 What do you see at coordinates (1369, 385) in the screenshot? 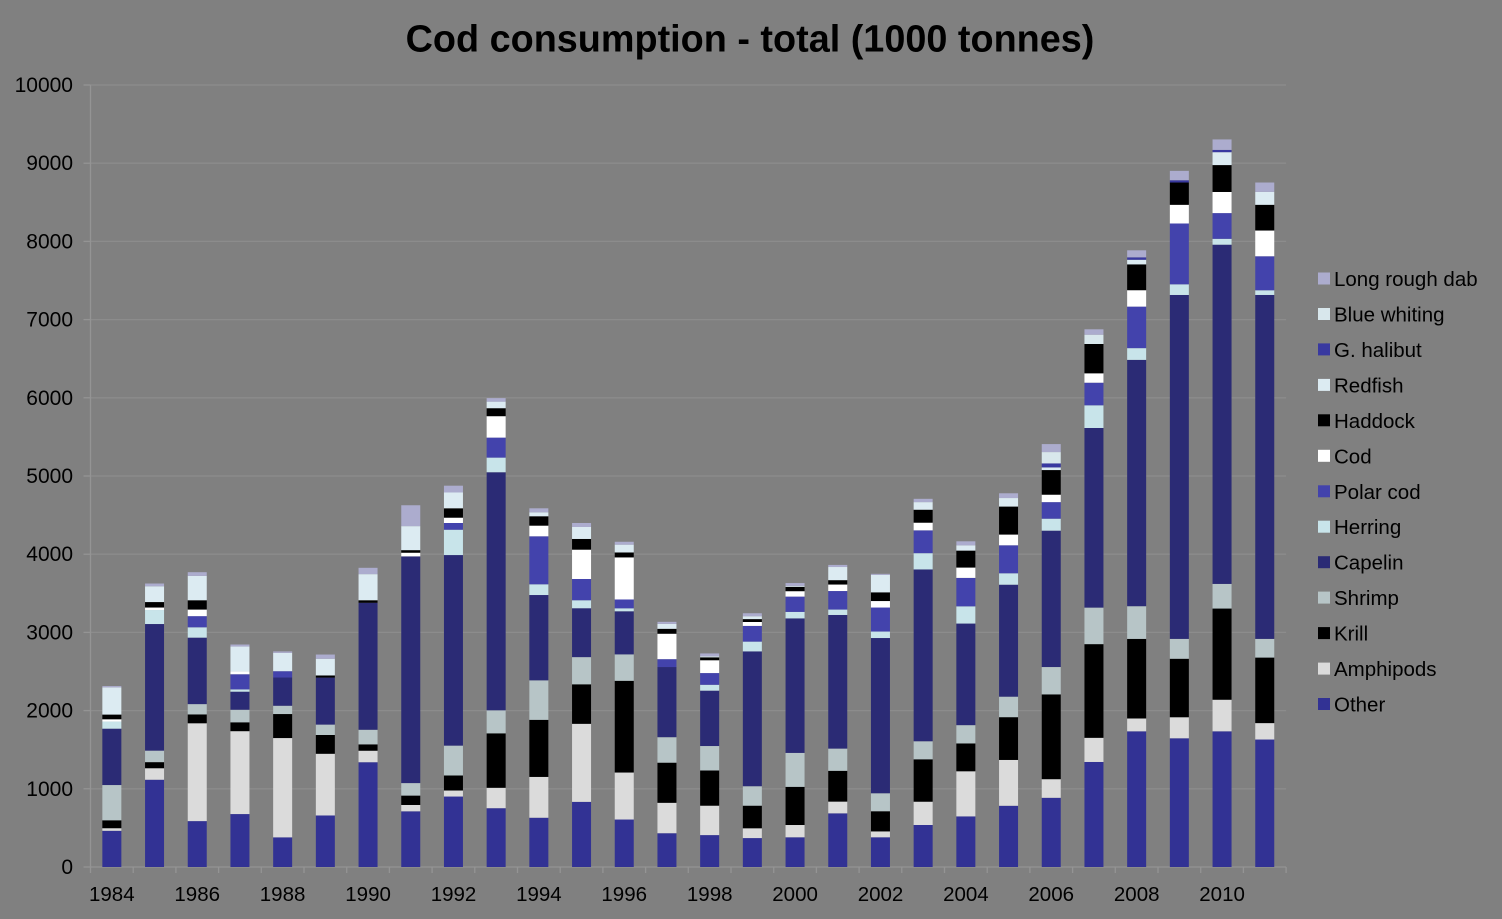
I see `svg-text: Redfish` at bounding box center [1369, 385].